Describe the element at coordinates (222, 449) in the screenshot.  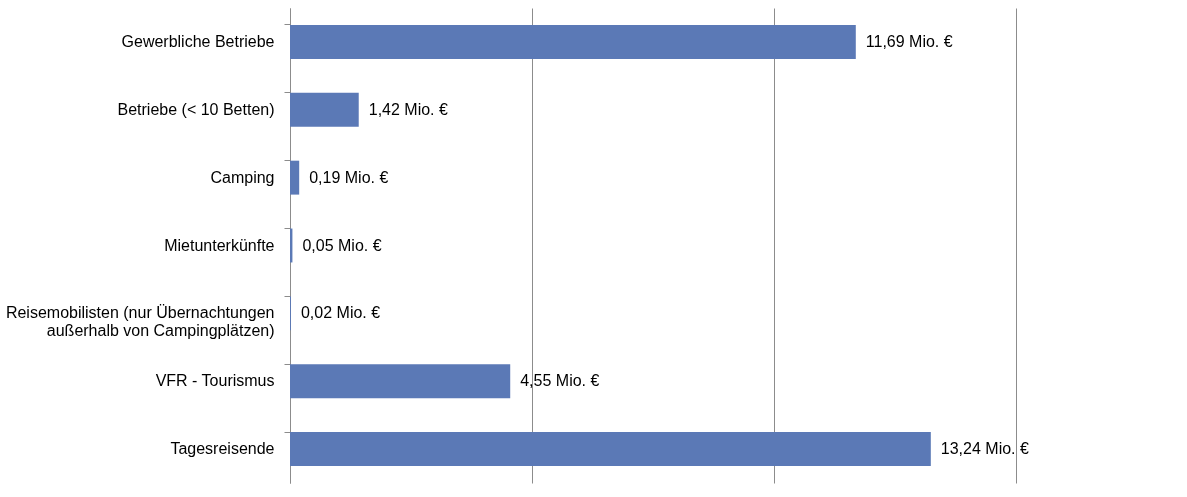
I see `y-tick-label: Tagesreisende` at that location.